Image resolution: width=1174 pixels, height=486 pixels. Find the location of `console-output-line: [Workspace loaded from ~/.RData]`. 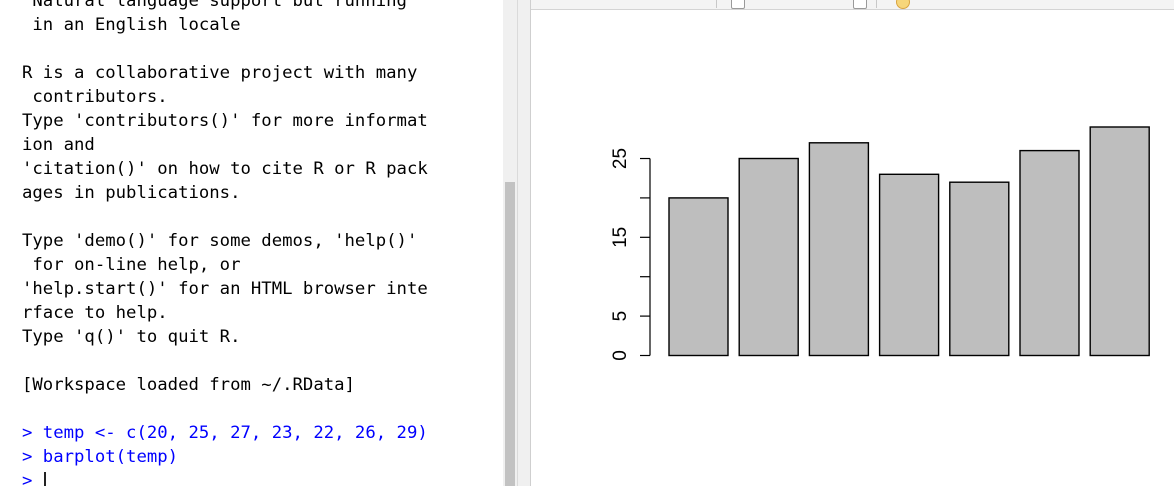

console-output-line: [Workspace loaded from ~/.RData] is located at coordinates (188, 385).